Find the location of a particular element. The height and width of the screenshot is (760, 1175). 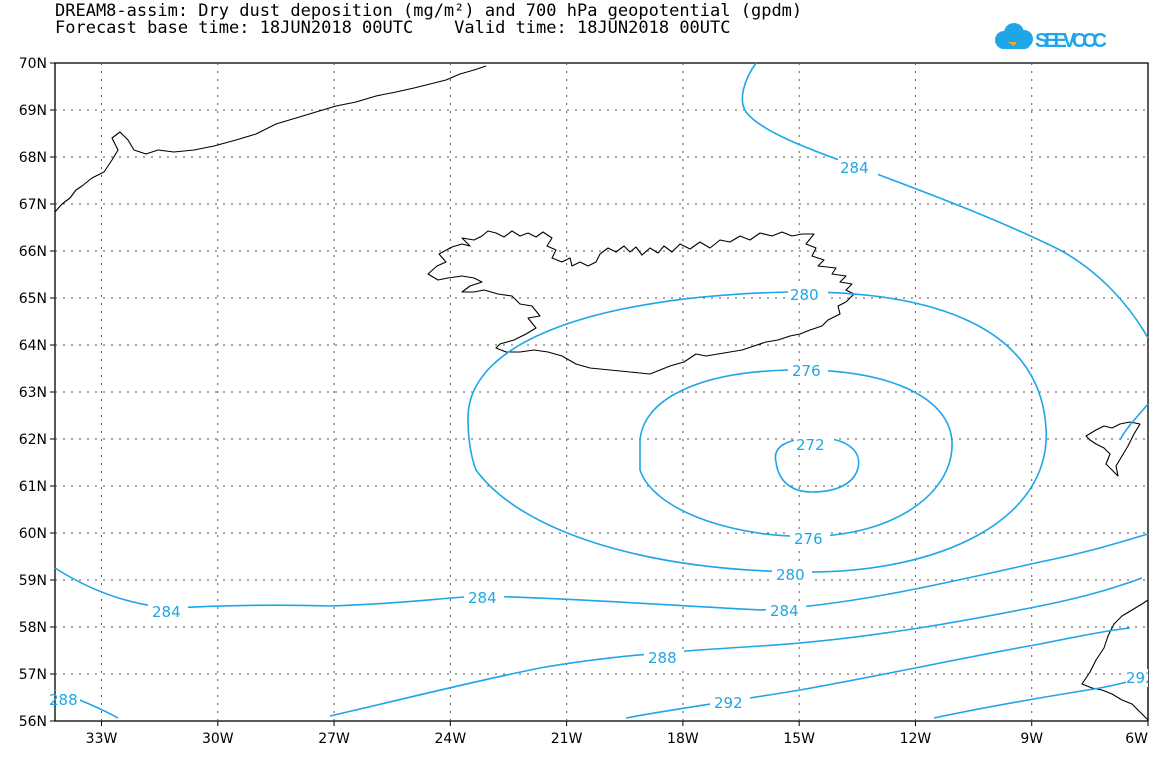

lat-tick-label: 65N is located at coordinates (33, 299).